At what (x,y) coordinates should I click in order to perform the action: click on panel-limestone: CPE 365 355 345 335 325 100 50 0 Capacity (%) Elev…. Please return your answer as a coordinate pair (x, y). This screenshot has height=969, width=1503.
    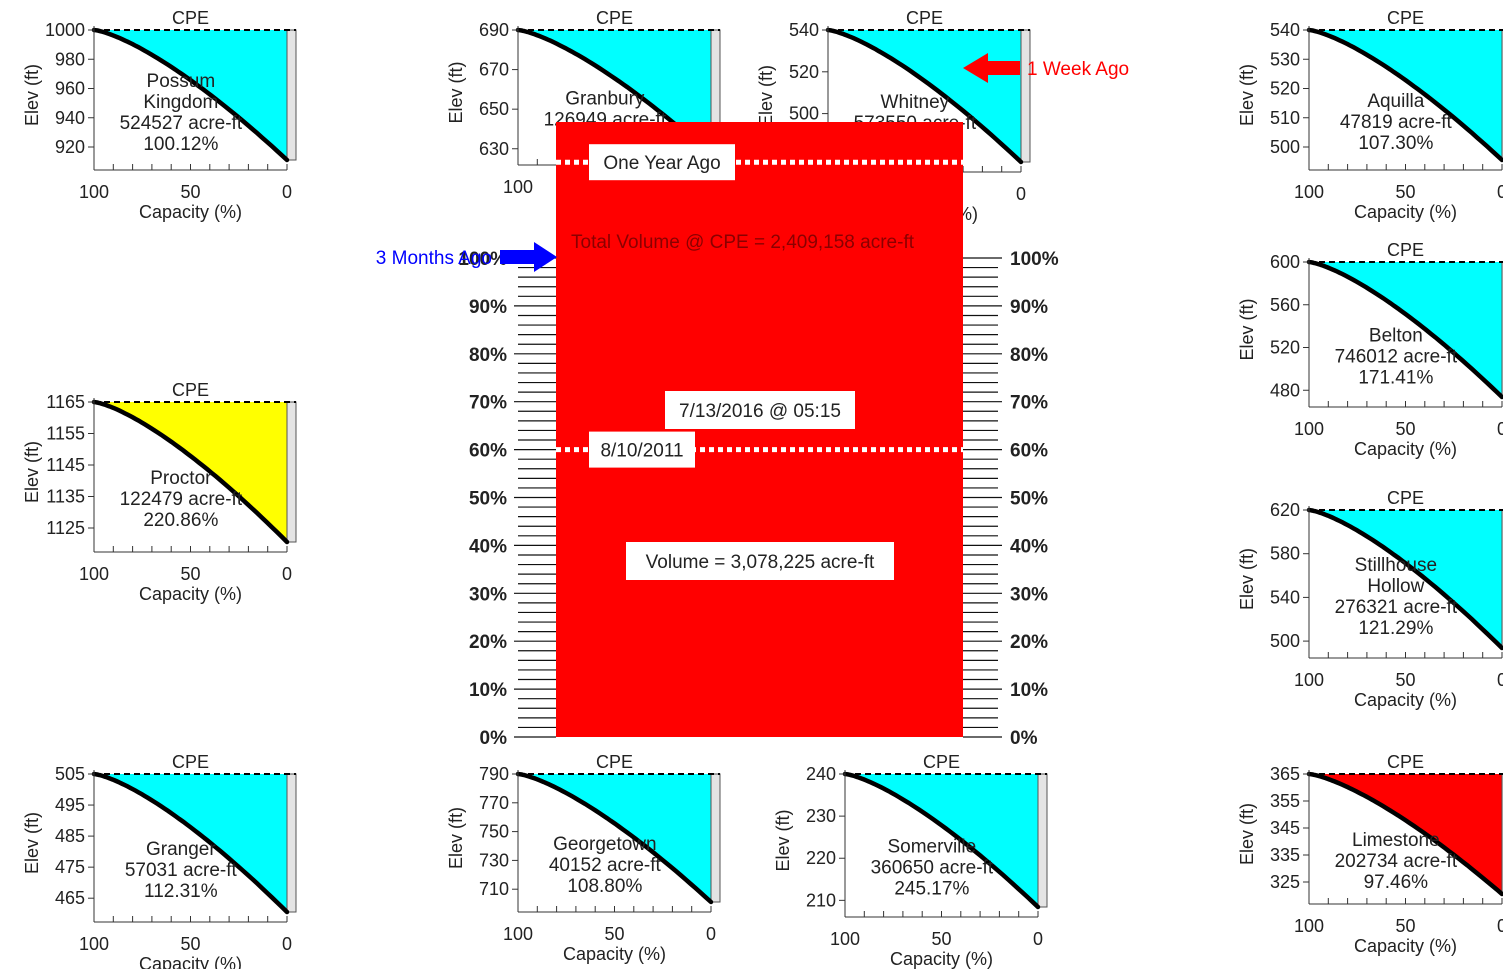
    Looking at the image, I should click on (1370, 854).